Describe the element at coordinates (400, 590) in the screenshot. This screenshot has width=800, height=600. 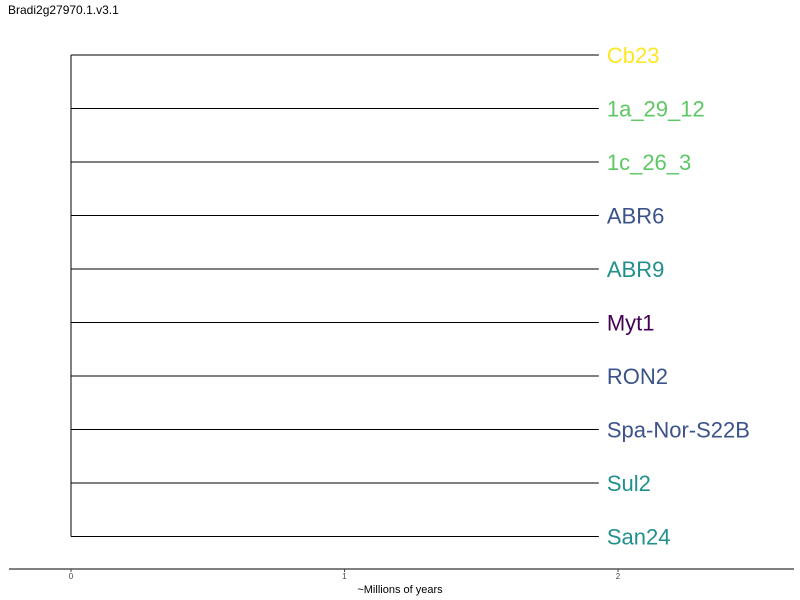
I see `x-axis-title: ~Millions of years` at that location.